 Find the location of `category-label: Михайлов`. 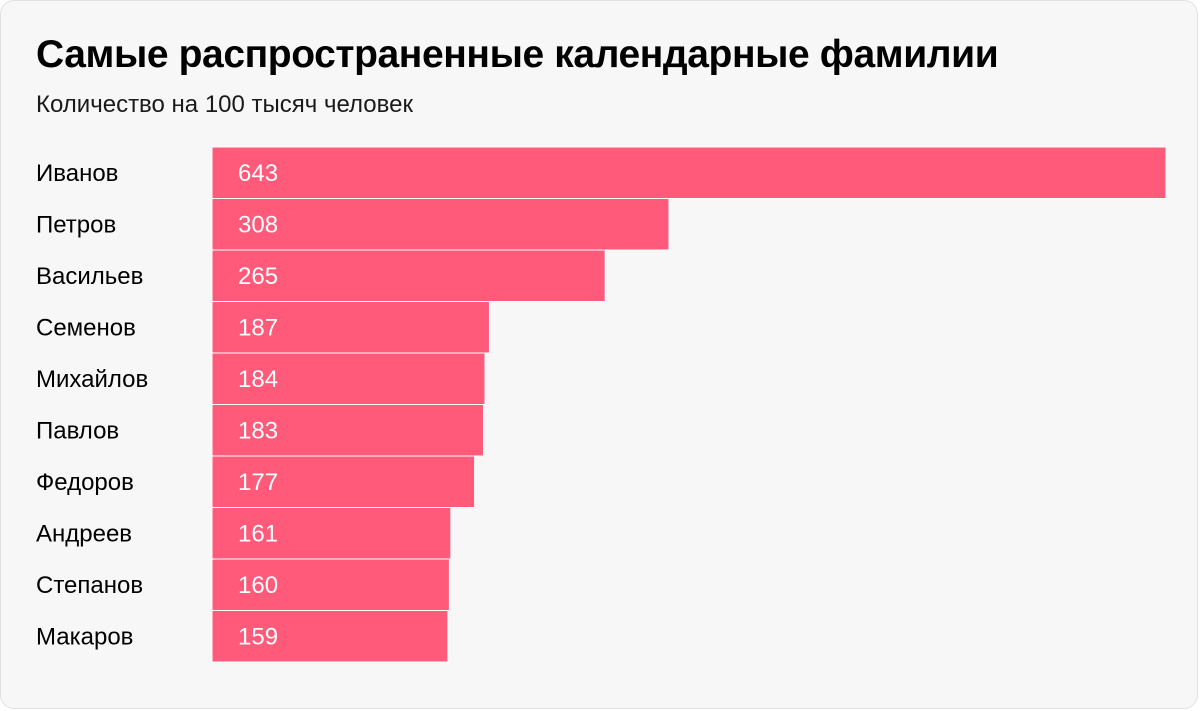

category-label: Михайлов is located at coordinates (92, 379).